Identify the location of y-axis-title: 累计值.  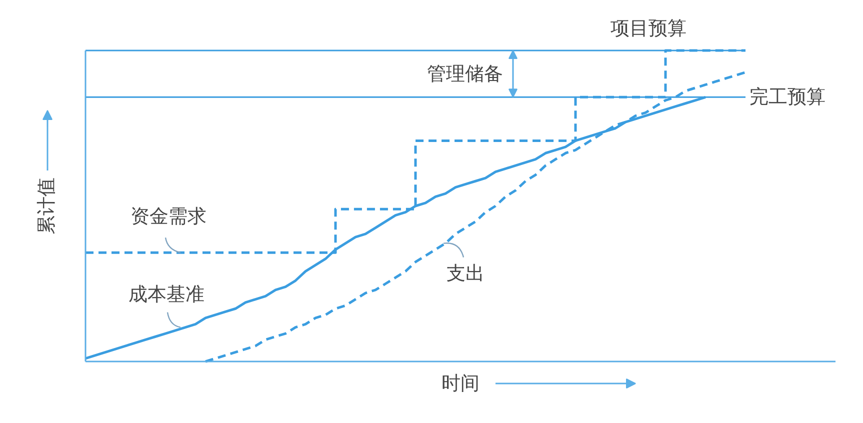
(47, 206).